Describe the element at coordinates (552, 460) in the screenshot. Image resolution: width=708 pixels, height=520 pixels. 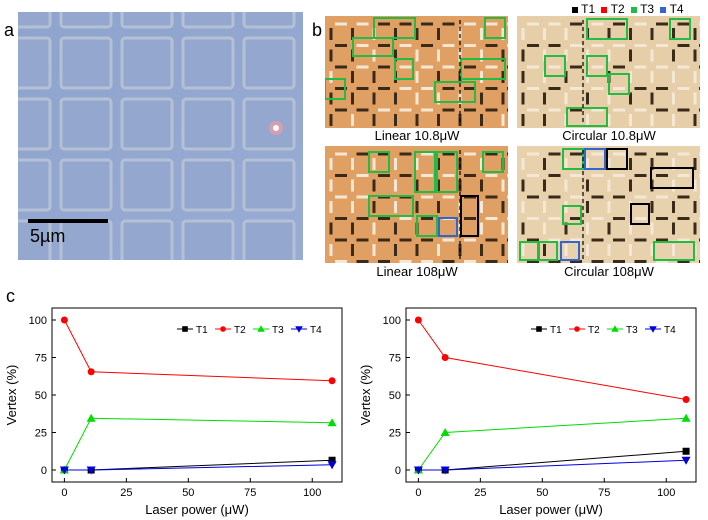
I see `series-line-t1` at that location.